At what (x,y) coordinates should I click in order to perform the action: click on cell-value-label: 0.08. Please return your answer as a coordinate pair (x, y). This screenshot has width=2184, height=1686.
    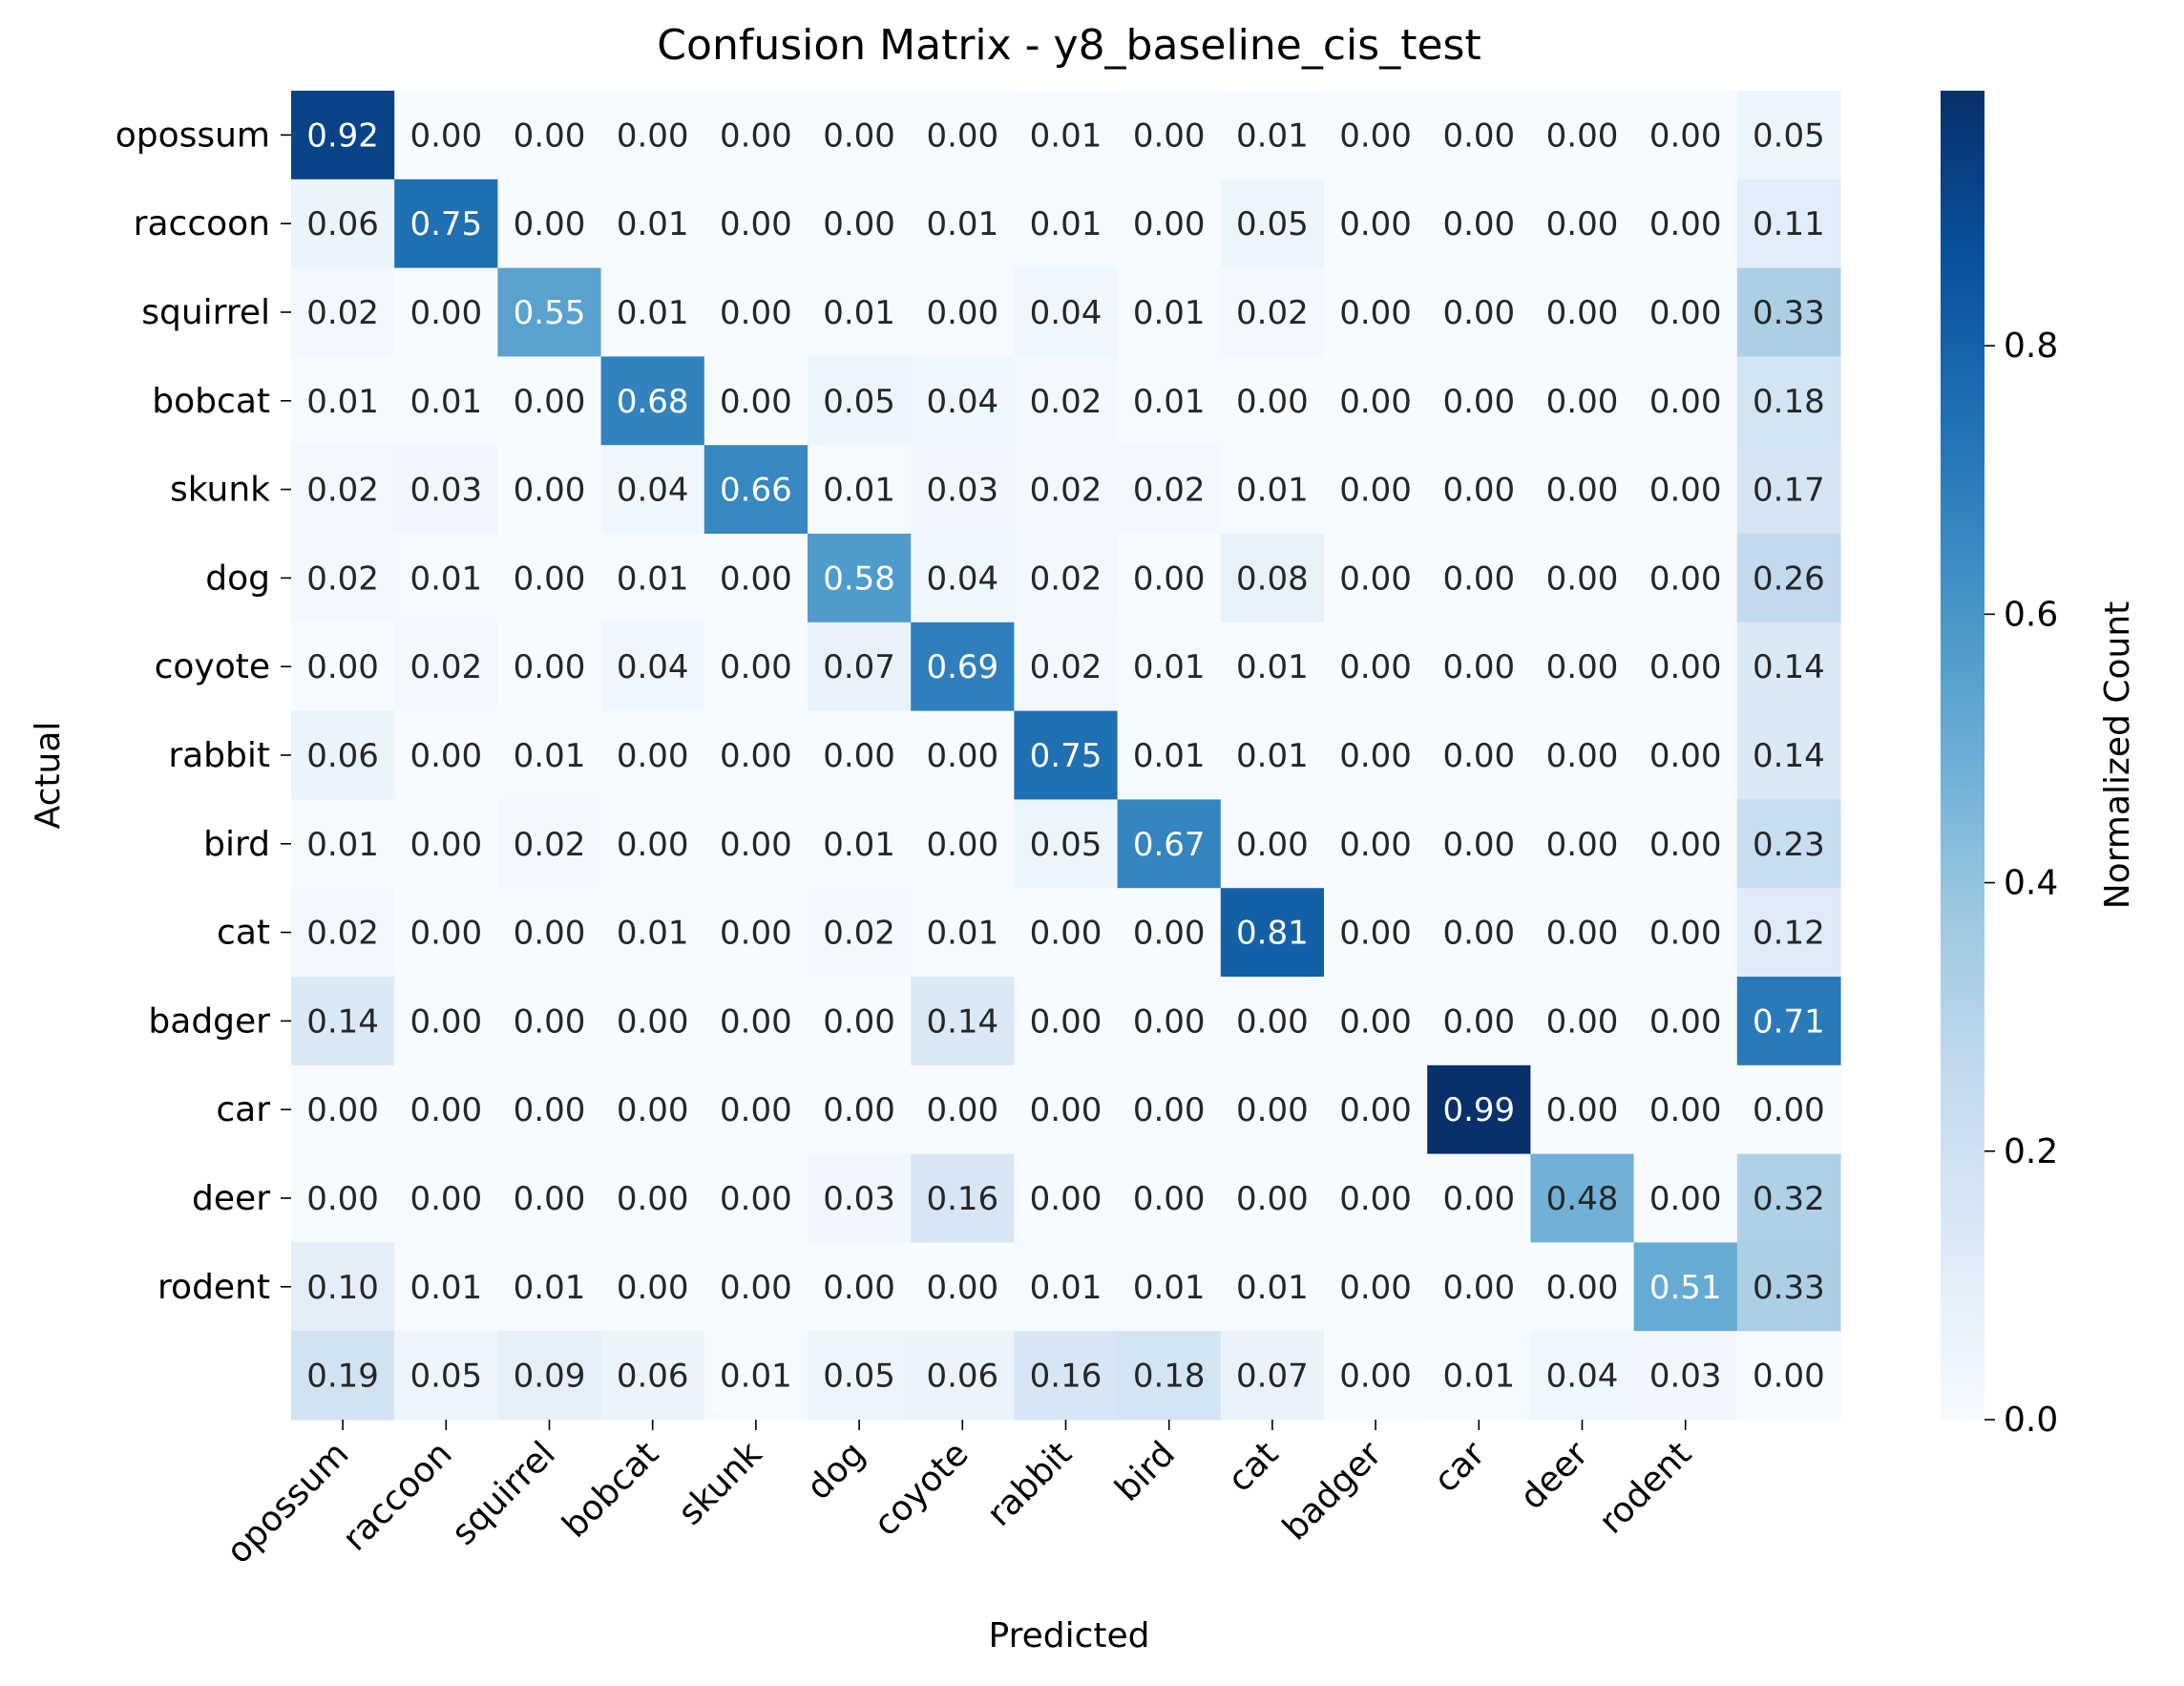
    Looking at the image, I should click on (1272, 578).